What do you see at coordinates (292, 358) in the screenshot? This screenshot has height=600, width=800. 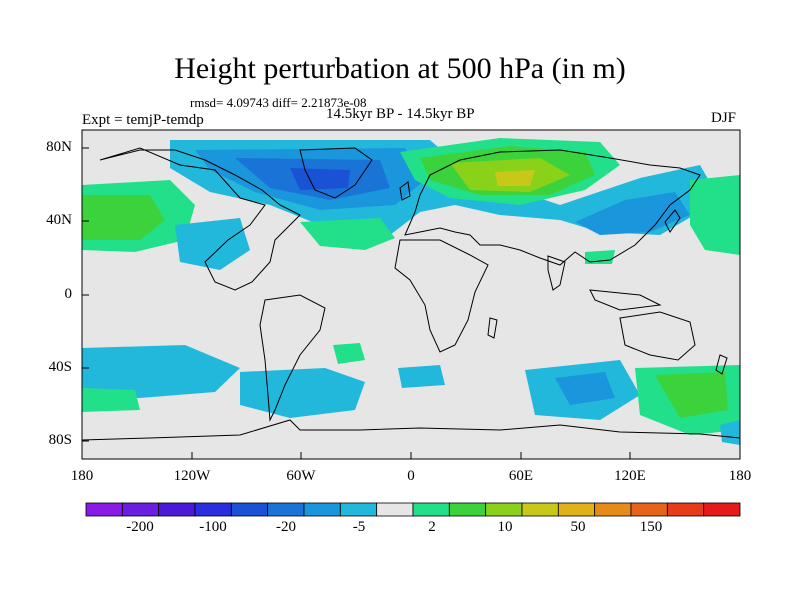 I see `coast-south-america` at bounding box center [292, 358].